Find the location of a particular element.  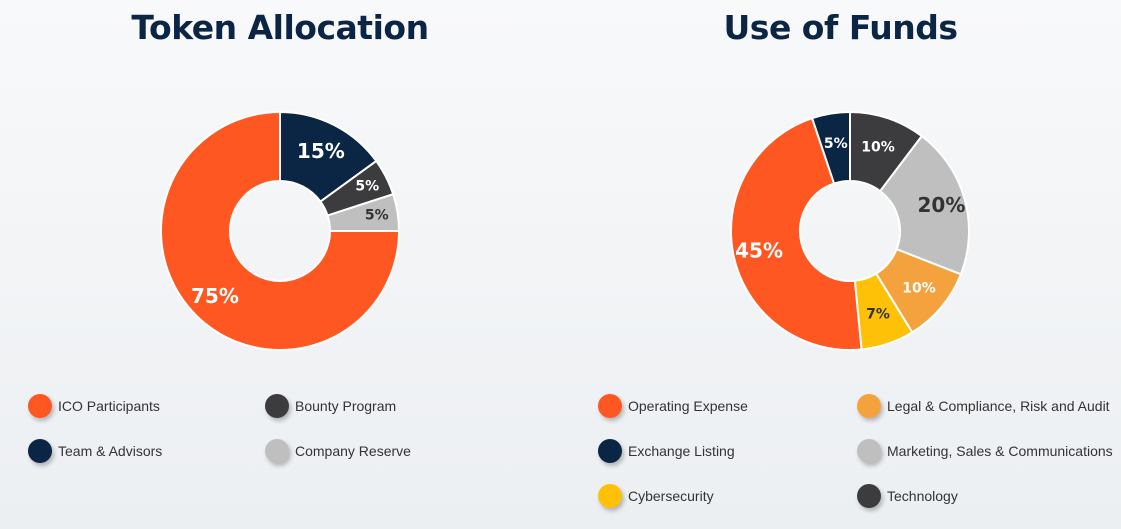

legend-label: Exchange Listing is located at coordinates (681, 451).